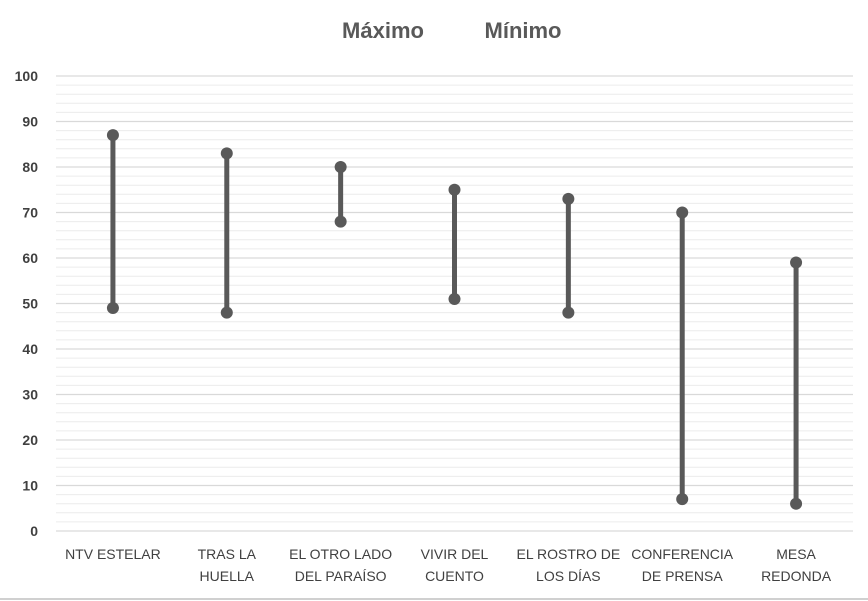 The image size is (868, 601). Describe the element at coordinates (796, 565) in the screenshot. I see `x-category-label: MESA REDONDA` at that location.